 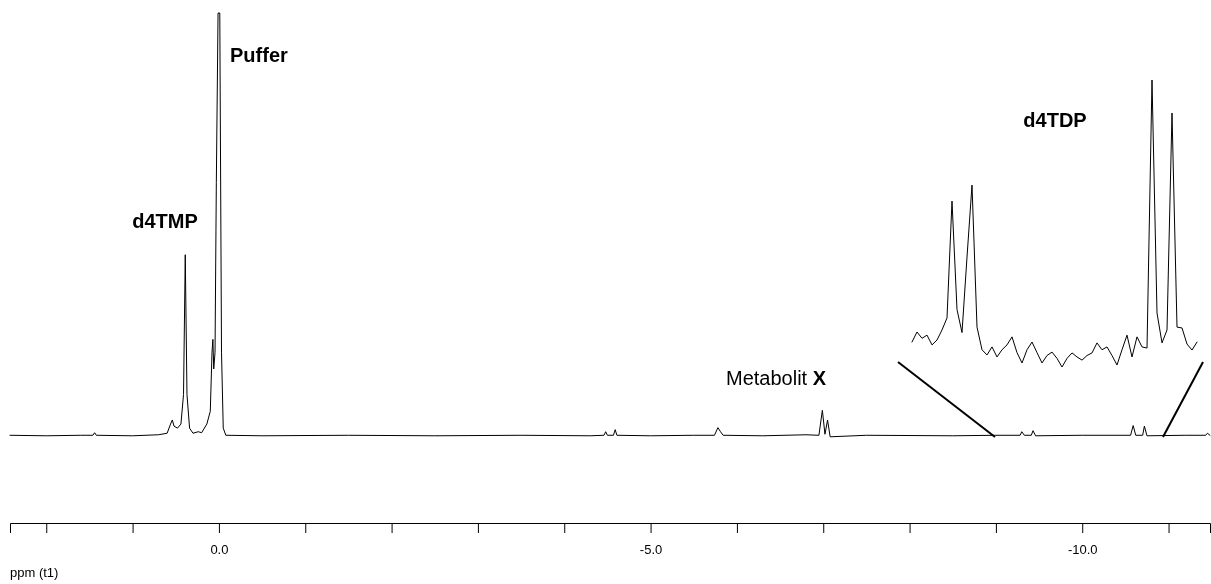 What do you see at coordinates (259, 55) in the screenshot?
I see `annotation: Puffer` at bounding box center [259, 55].